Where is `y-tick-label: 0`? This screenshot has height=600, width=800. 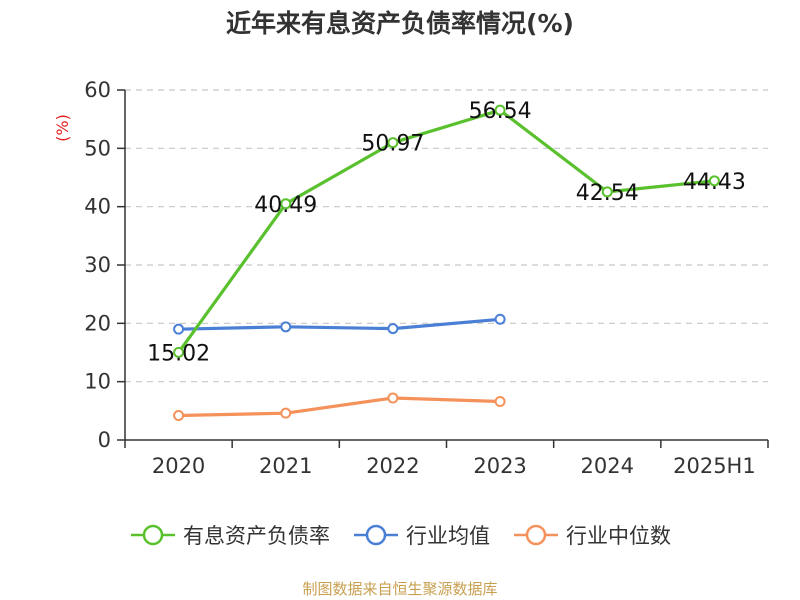 y-tick-label: 0 is located at coordinates (104, 440).